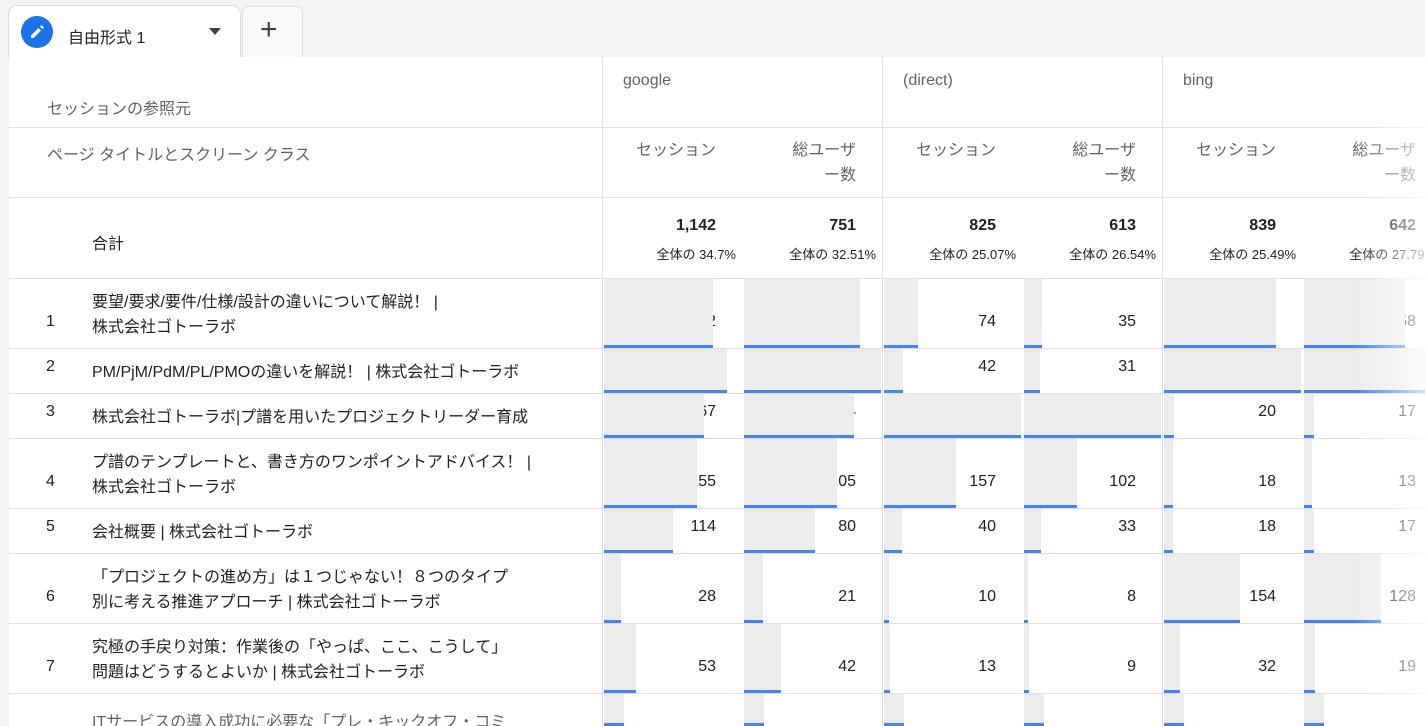  Describe the element at coordinates (707, 596) in the screenshot. I see `cell-value: 28` at that location.